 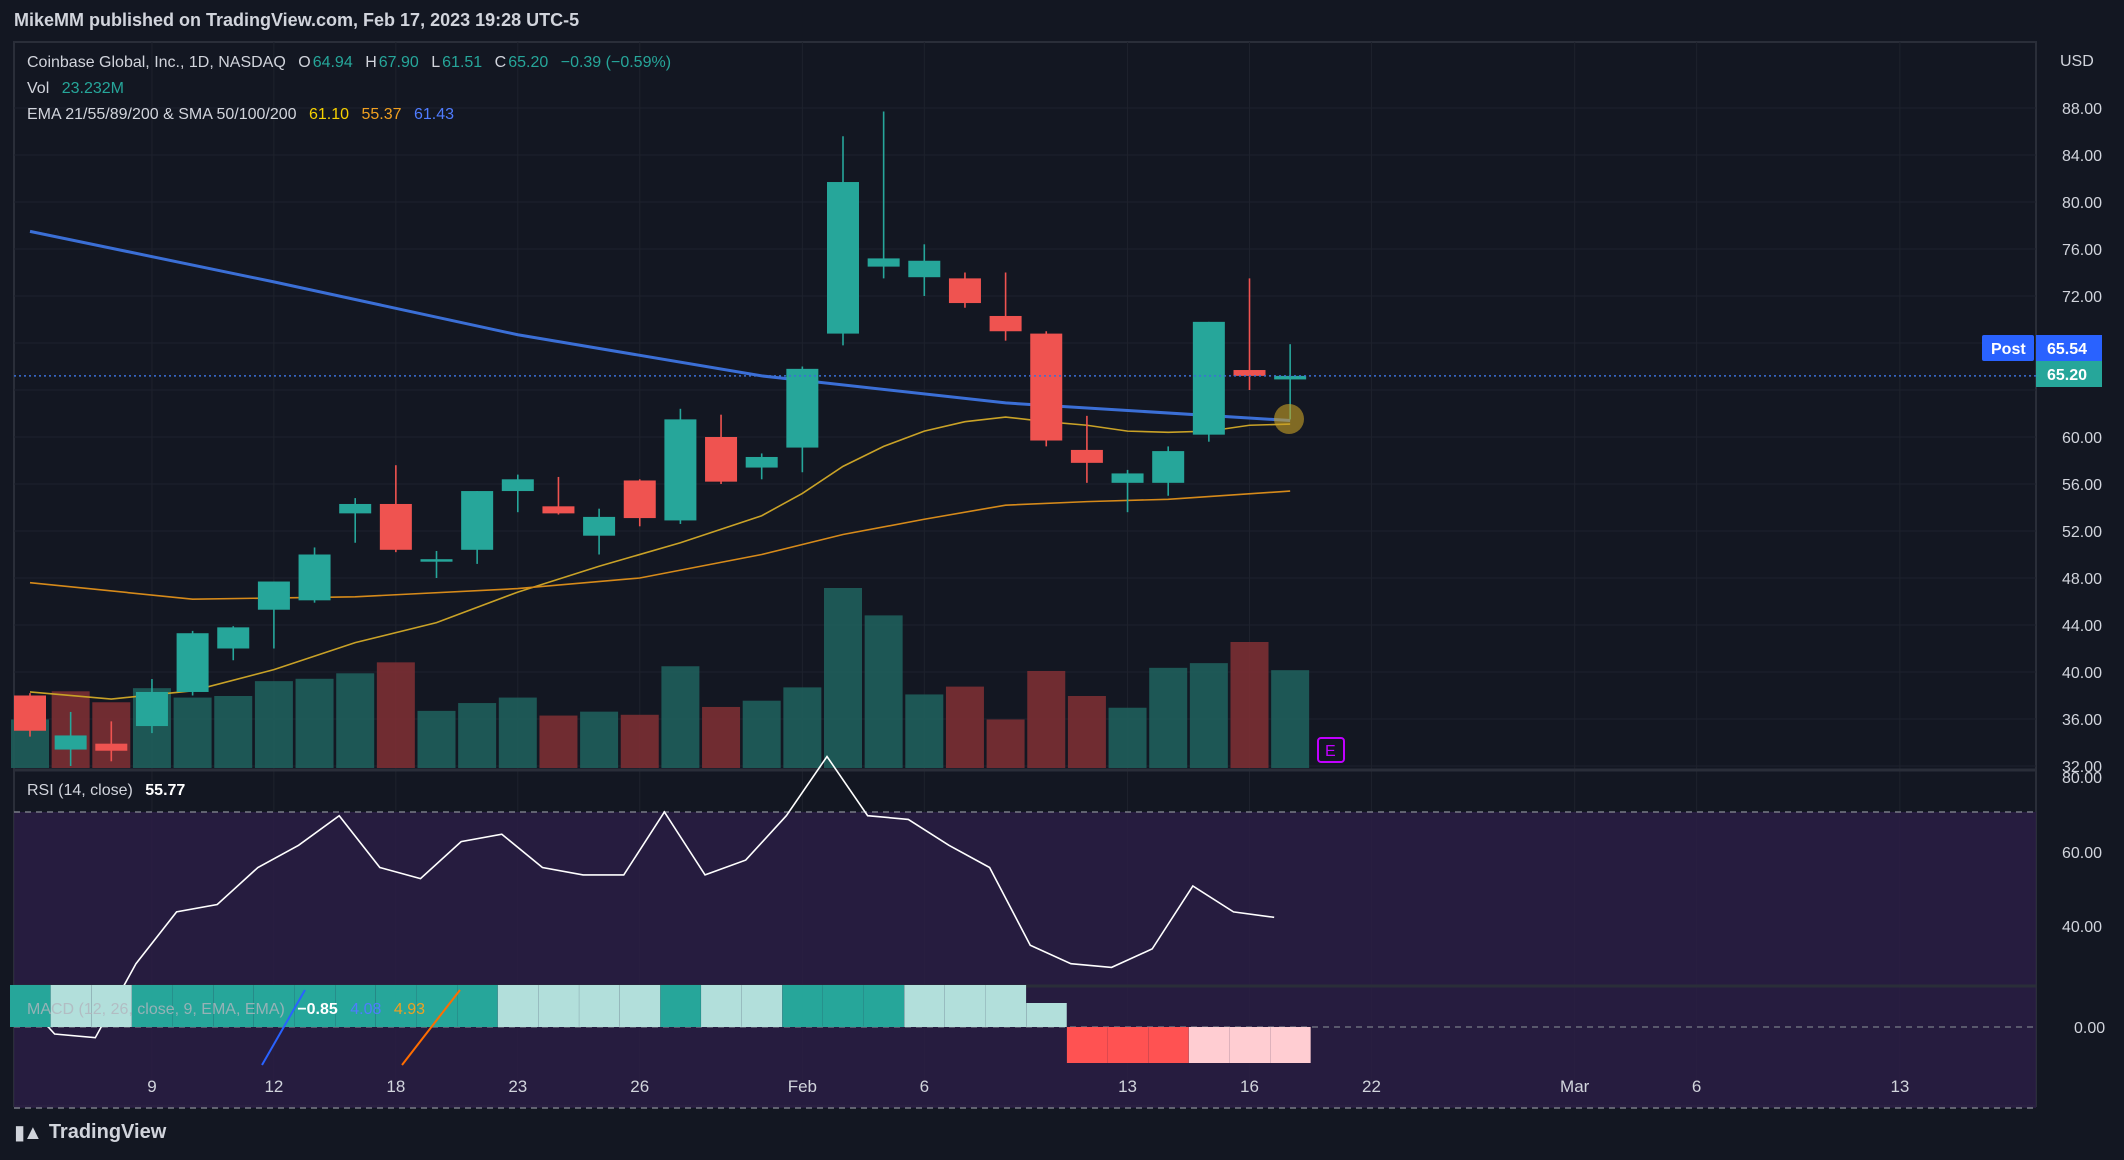 I want to click on close-label: C, so click(x=500, y=62).